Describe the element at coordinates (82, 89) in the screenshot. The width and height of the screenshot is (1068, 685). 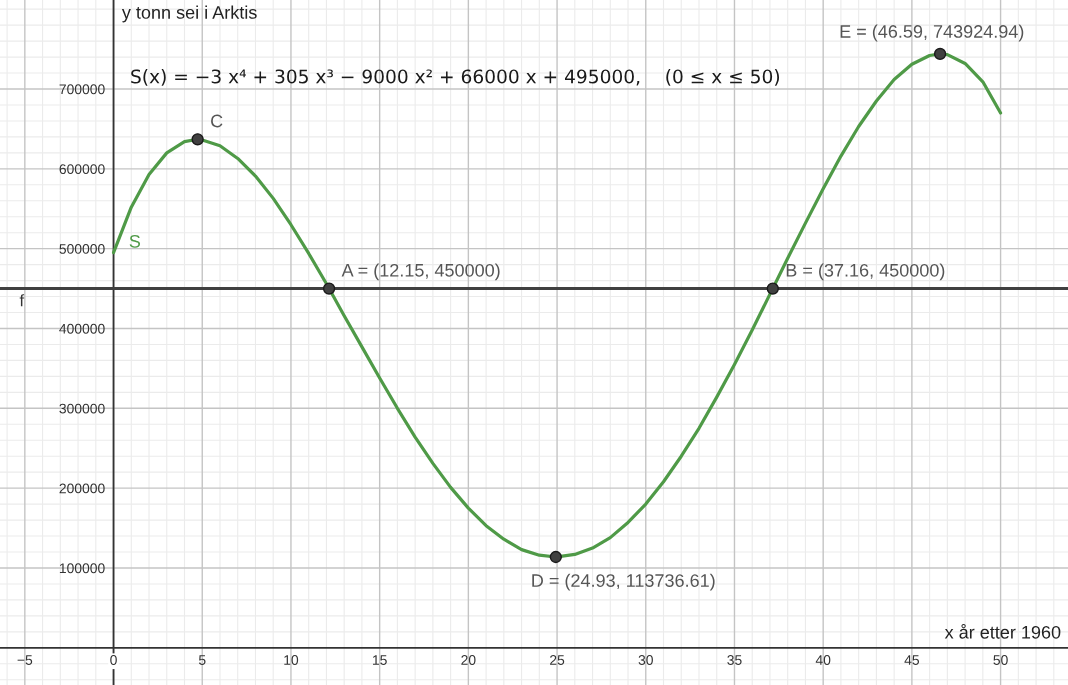
I see `y-tick-label: 700000` at that location.